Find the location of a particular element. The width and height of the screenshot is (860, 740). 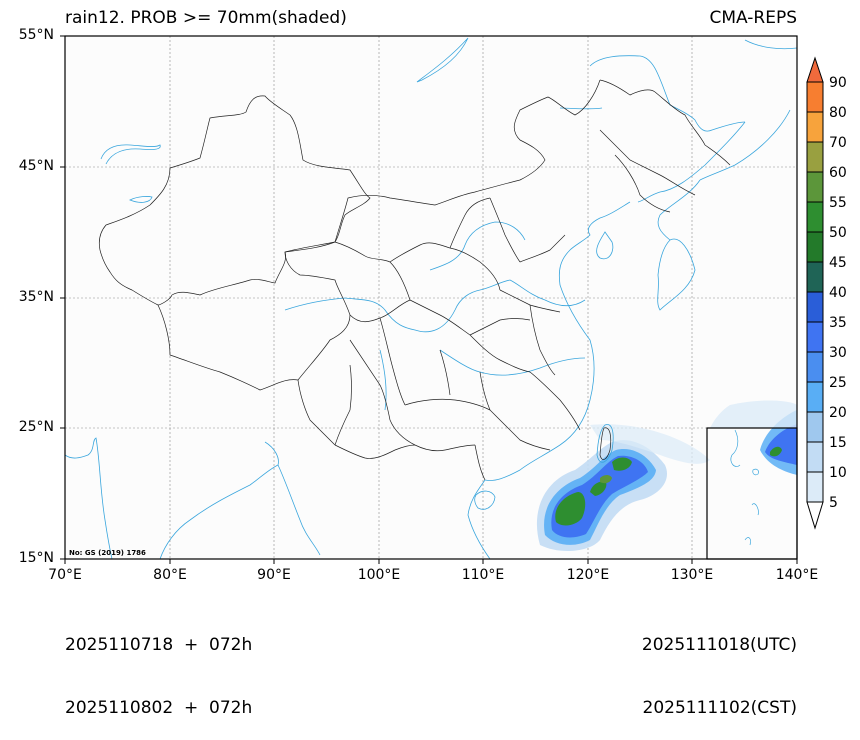

colorbar-label-45: 45 is located at coordinates (838, 263).